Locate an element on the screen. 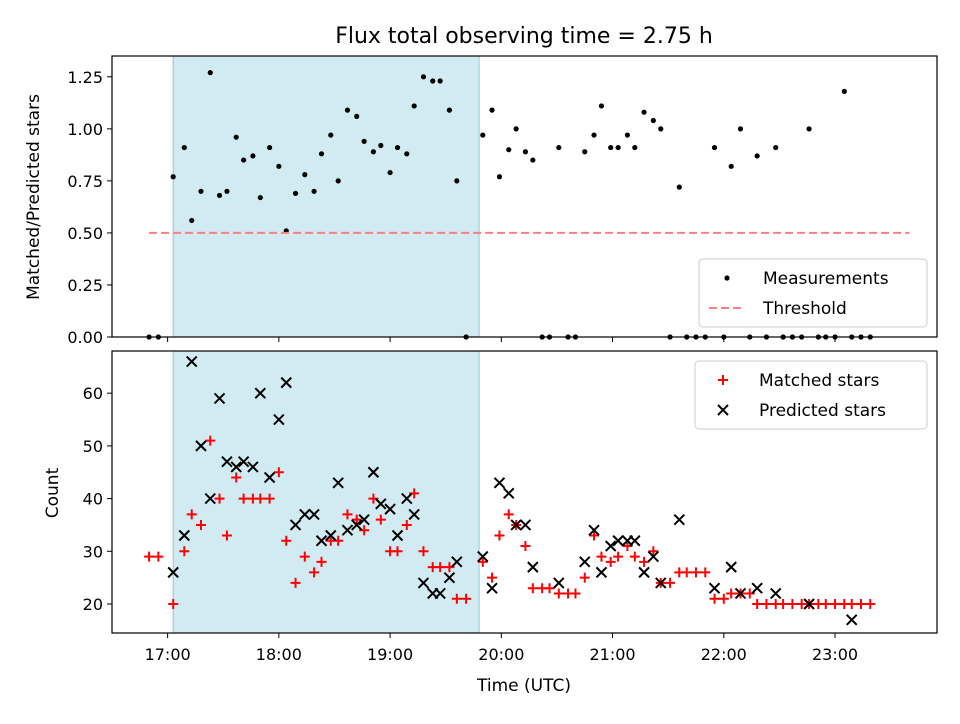 The image size is (960, 724). y-tick-label: 0.25 is located at coordinates (85, 285).